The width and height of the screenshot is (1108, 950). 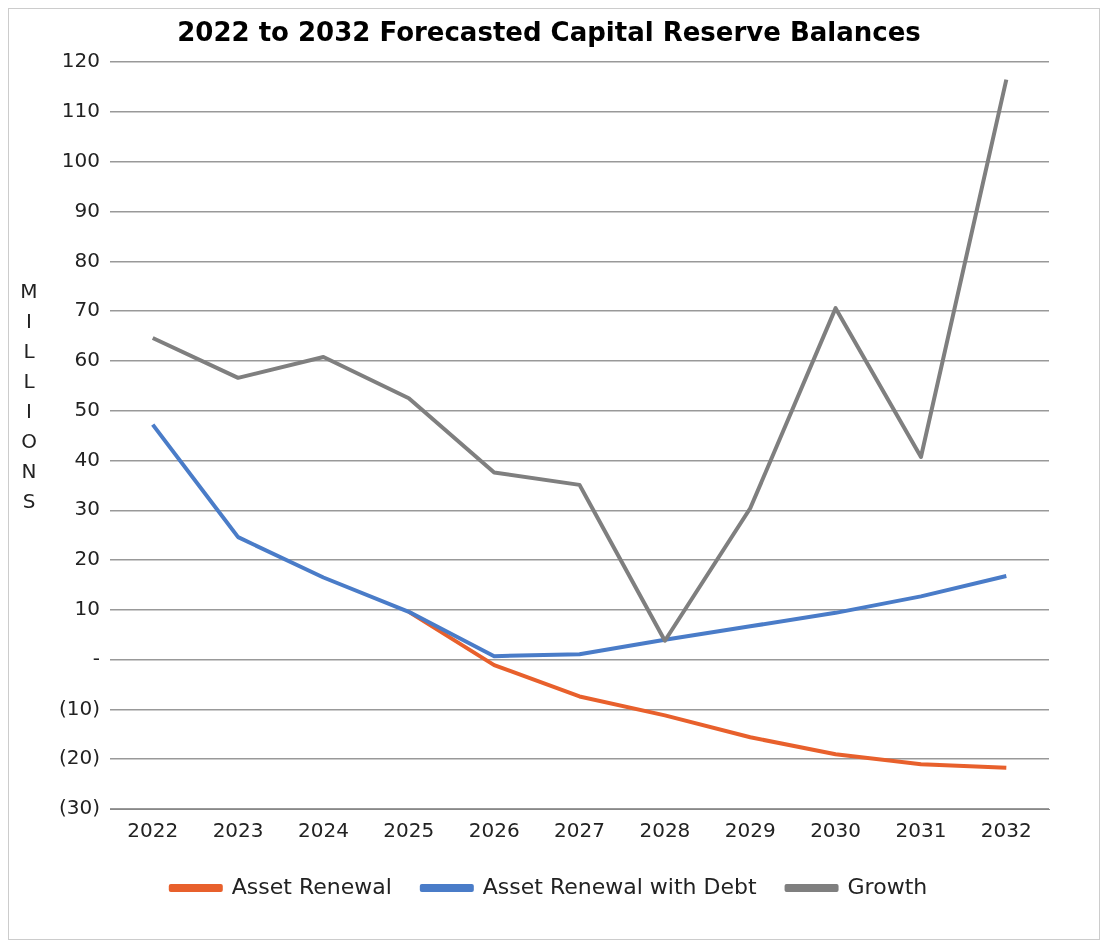 I want to click on y-tick-label: 50, so click(x=87, y=408).